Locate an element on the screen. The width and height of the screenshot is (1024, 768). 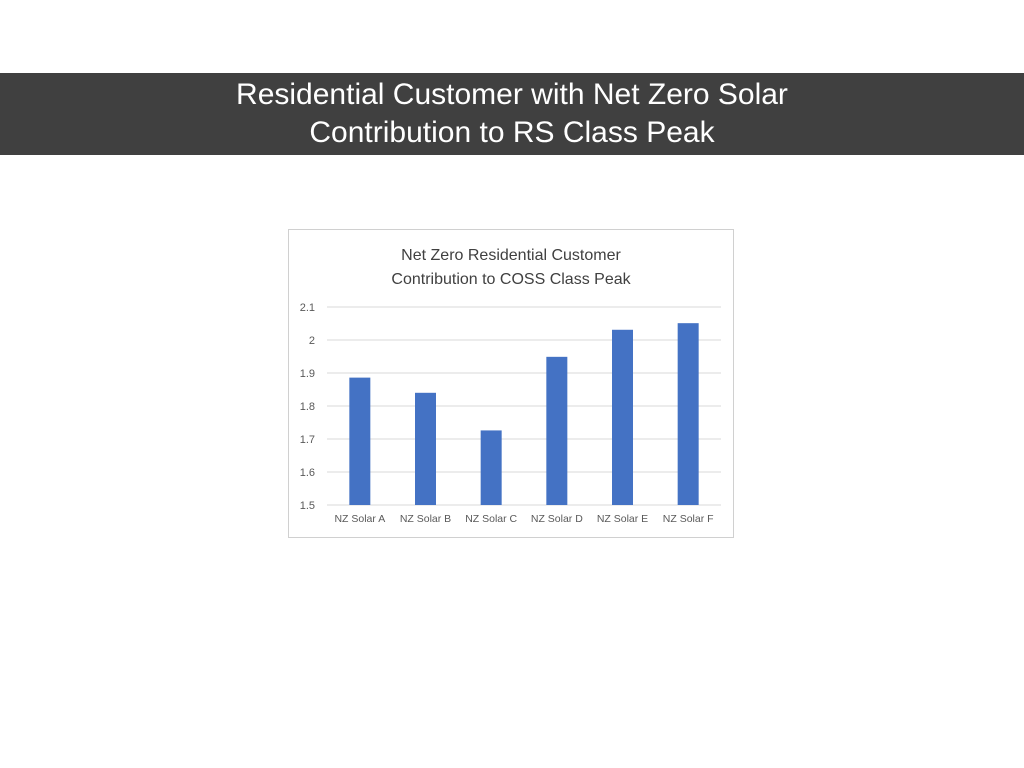
y-tick-label: 1.8 is located at coordinates (307, 407).